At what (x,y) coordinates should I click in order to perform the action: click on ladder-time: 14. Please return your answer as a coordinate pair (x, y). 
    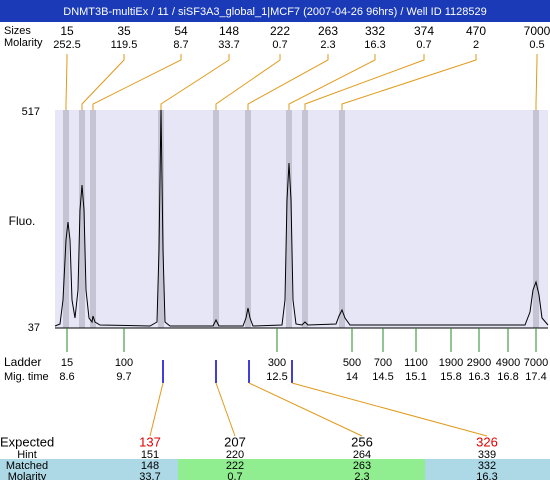
    Looking at the image, I should click on (352, 377).